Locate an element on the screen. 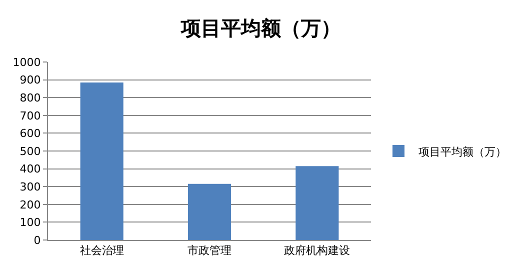 This screenshot has height=278, width=522. y-tick-label: 0 is located at coordinates (37, 240).